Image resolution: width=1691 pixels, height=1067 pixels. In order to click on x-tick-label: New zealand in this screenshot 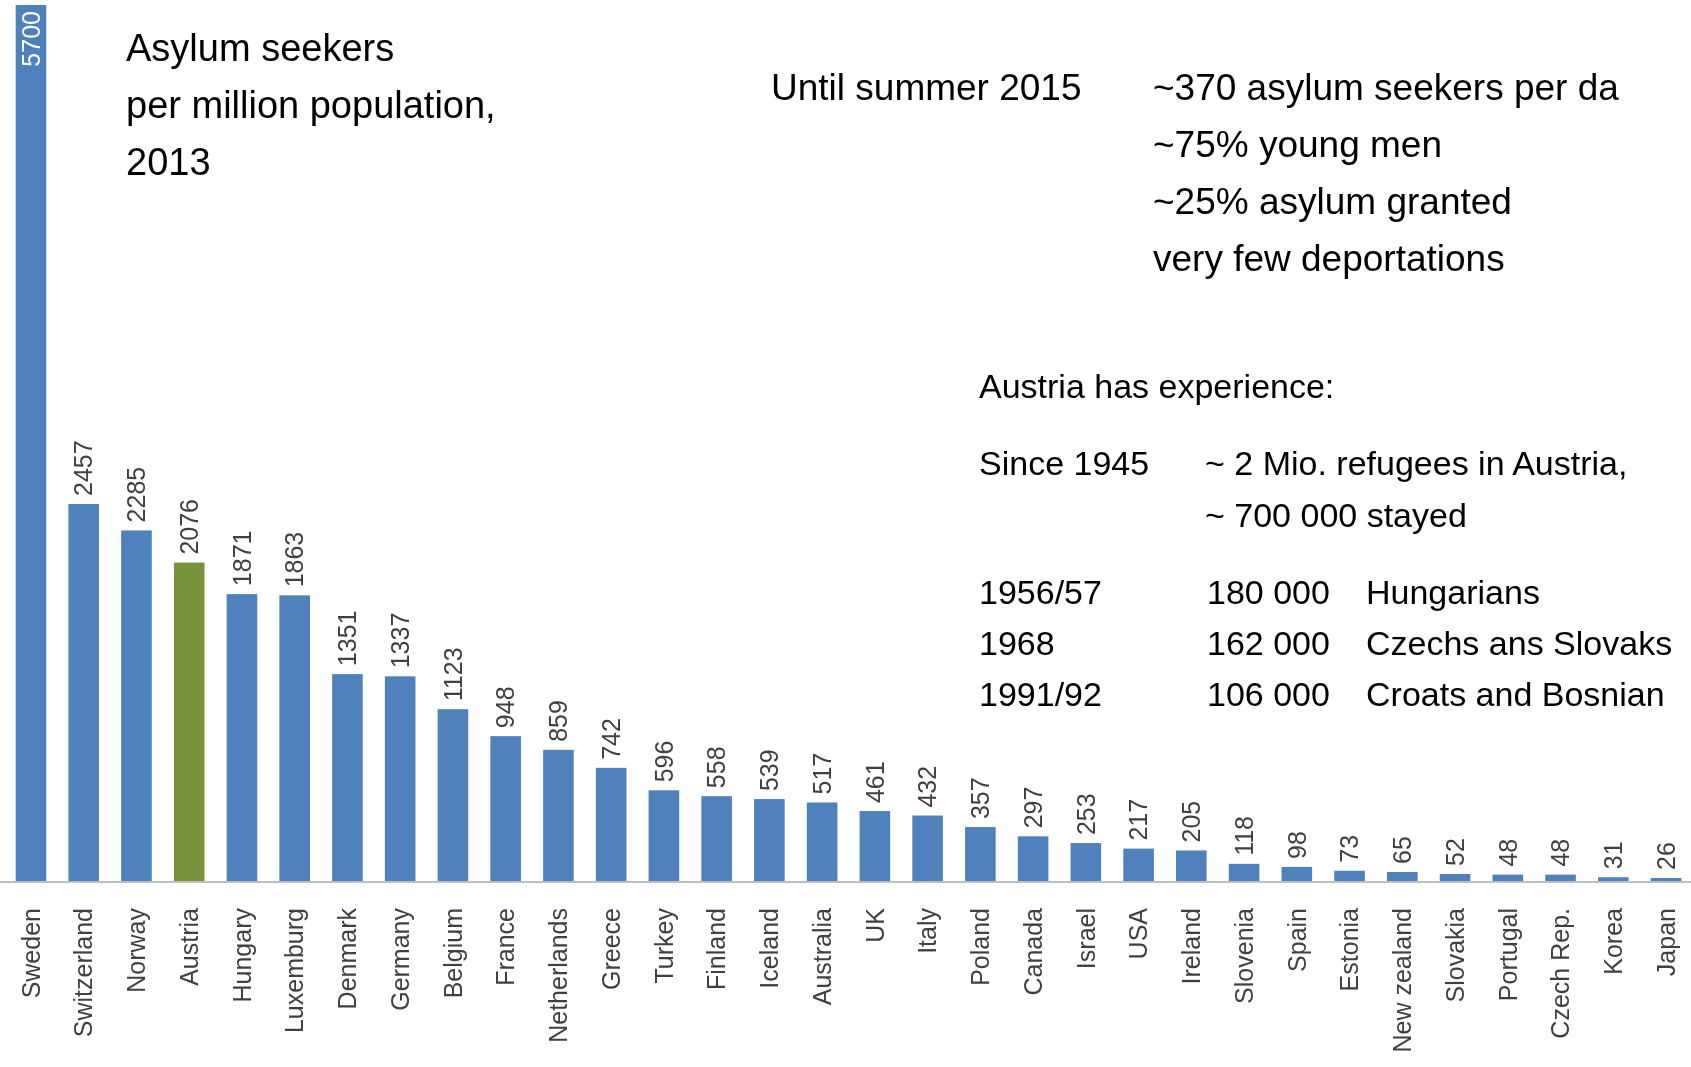, I will do `click(1402, 980)`.